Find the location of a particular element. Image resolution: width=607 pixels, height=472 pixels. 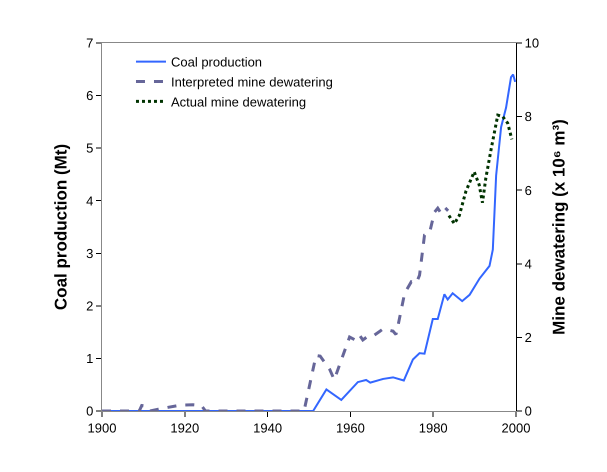

y2-tick-label: 4 is located at coordinates (528, 264).